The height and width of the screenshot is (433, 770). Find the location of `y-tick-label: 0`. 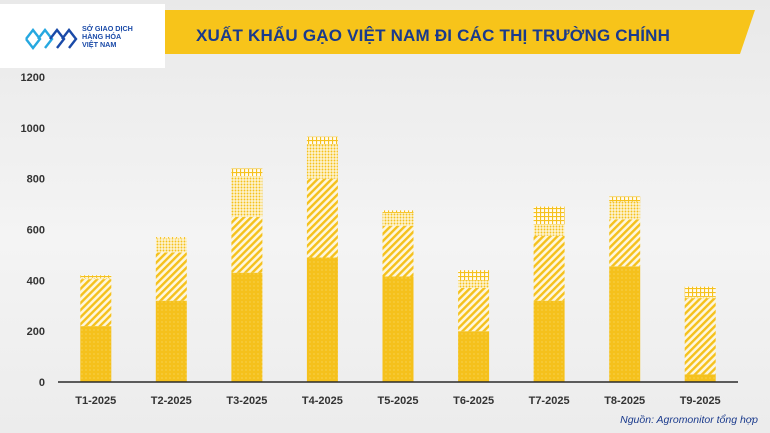

y-tick-label: 0 is located at coordinates (42, 383).